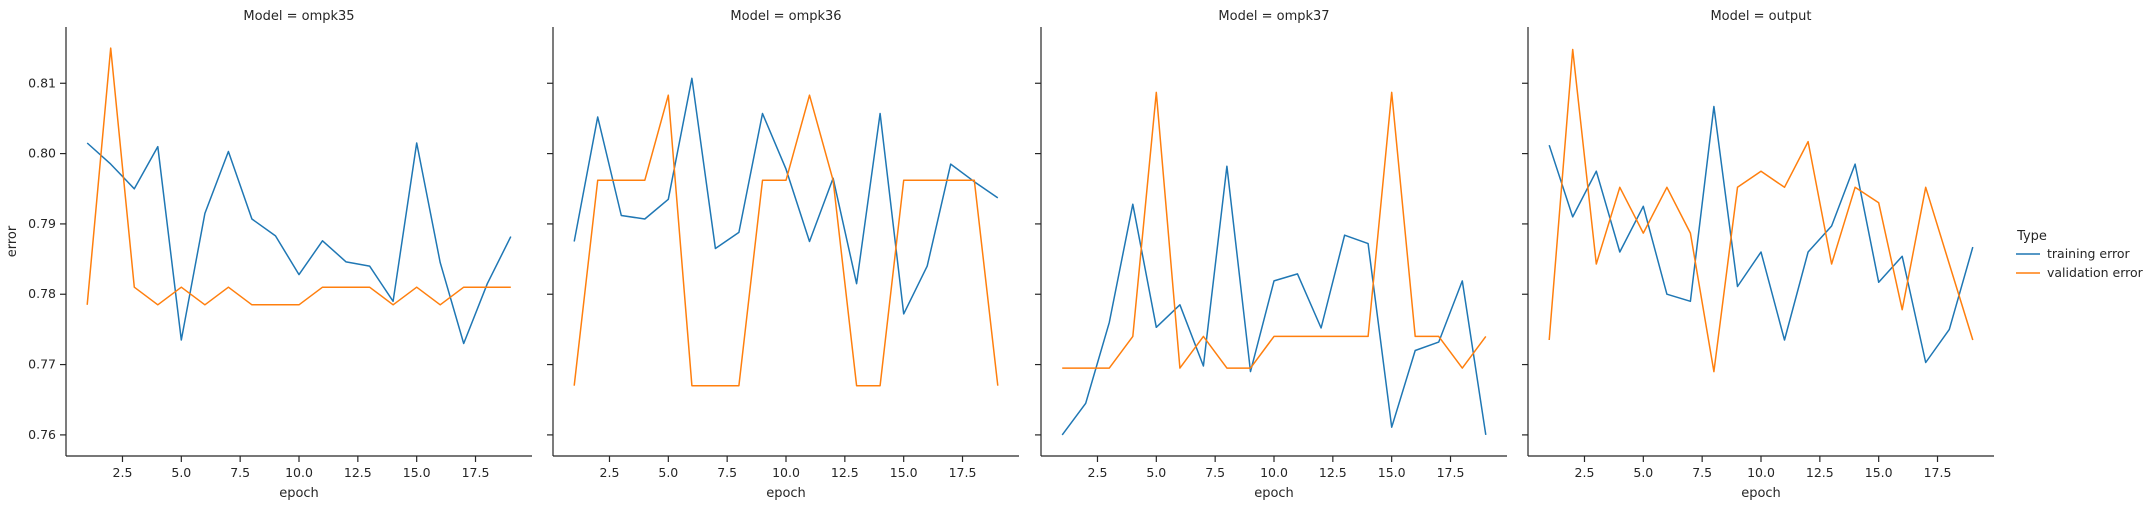  I want to click on panel-title: Model = ompk37, so click(1273, 16).